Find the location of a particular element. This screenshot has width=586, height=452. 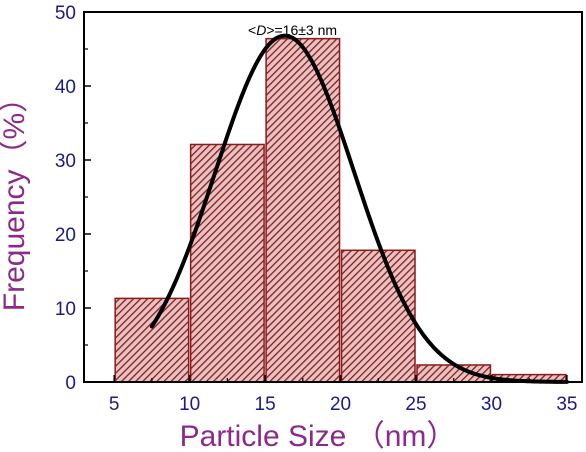

y-tick-label: 40 is located at coordinates (65, 87).